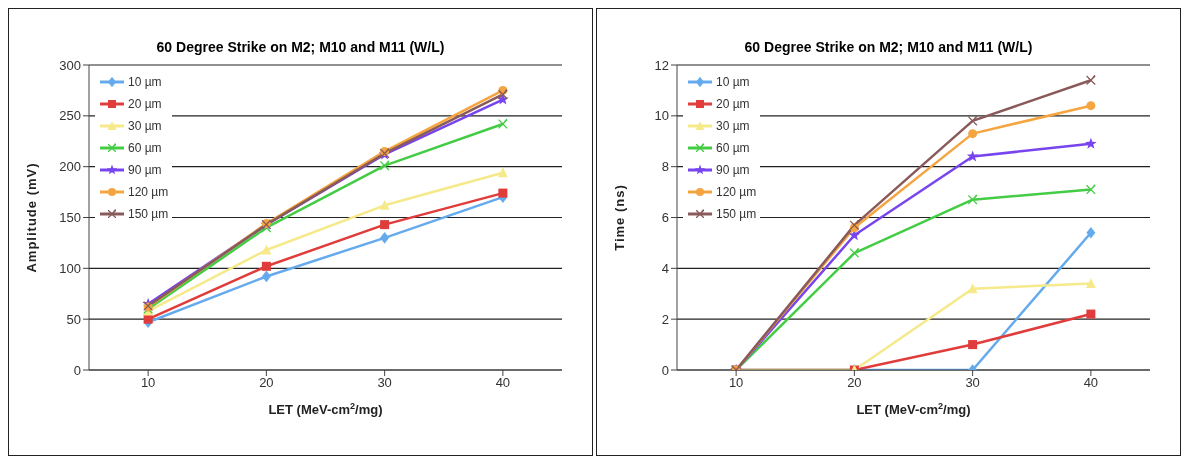 This screenshot has width=1189, height=464. I want to click on y-tick-label: 10, so click(661, 116).